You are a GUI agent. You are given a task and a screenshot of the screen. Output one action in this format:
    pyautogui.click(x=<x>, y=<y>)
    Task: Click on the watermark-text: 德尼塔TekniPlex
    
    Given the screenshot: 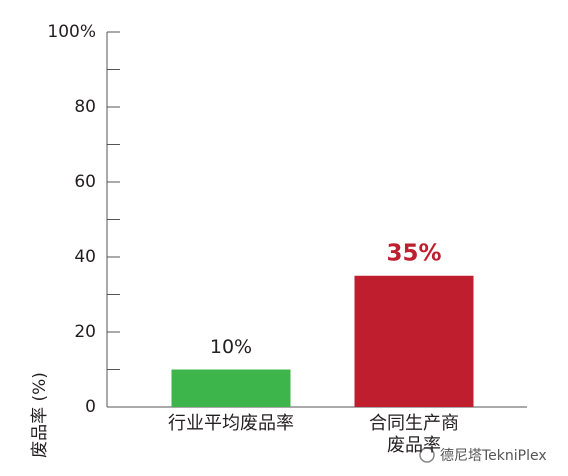 What is the action you would take?
    pyautogui.click(x=493, y=456)
    